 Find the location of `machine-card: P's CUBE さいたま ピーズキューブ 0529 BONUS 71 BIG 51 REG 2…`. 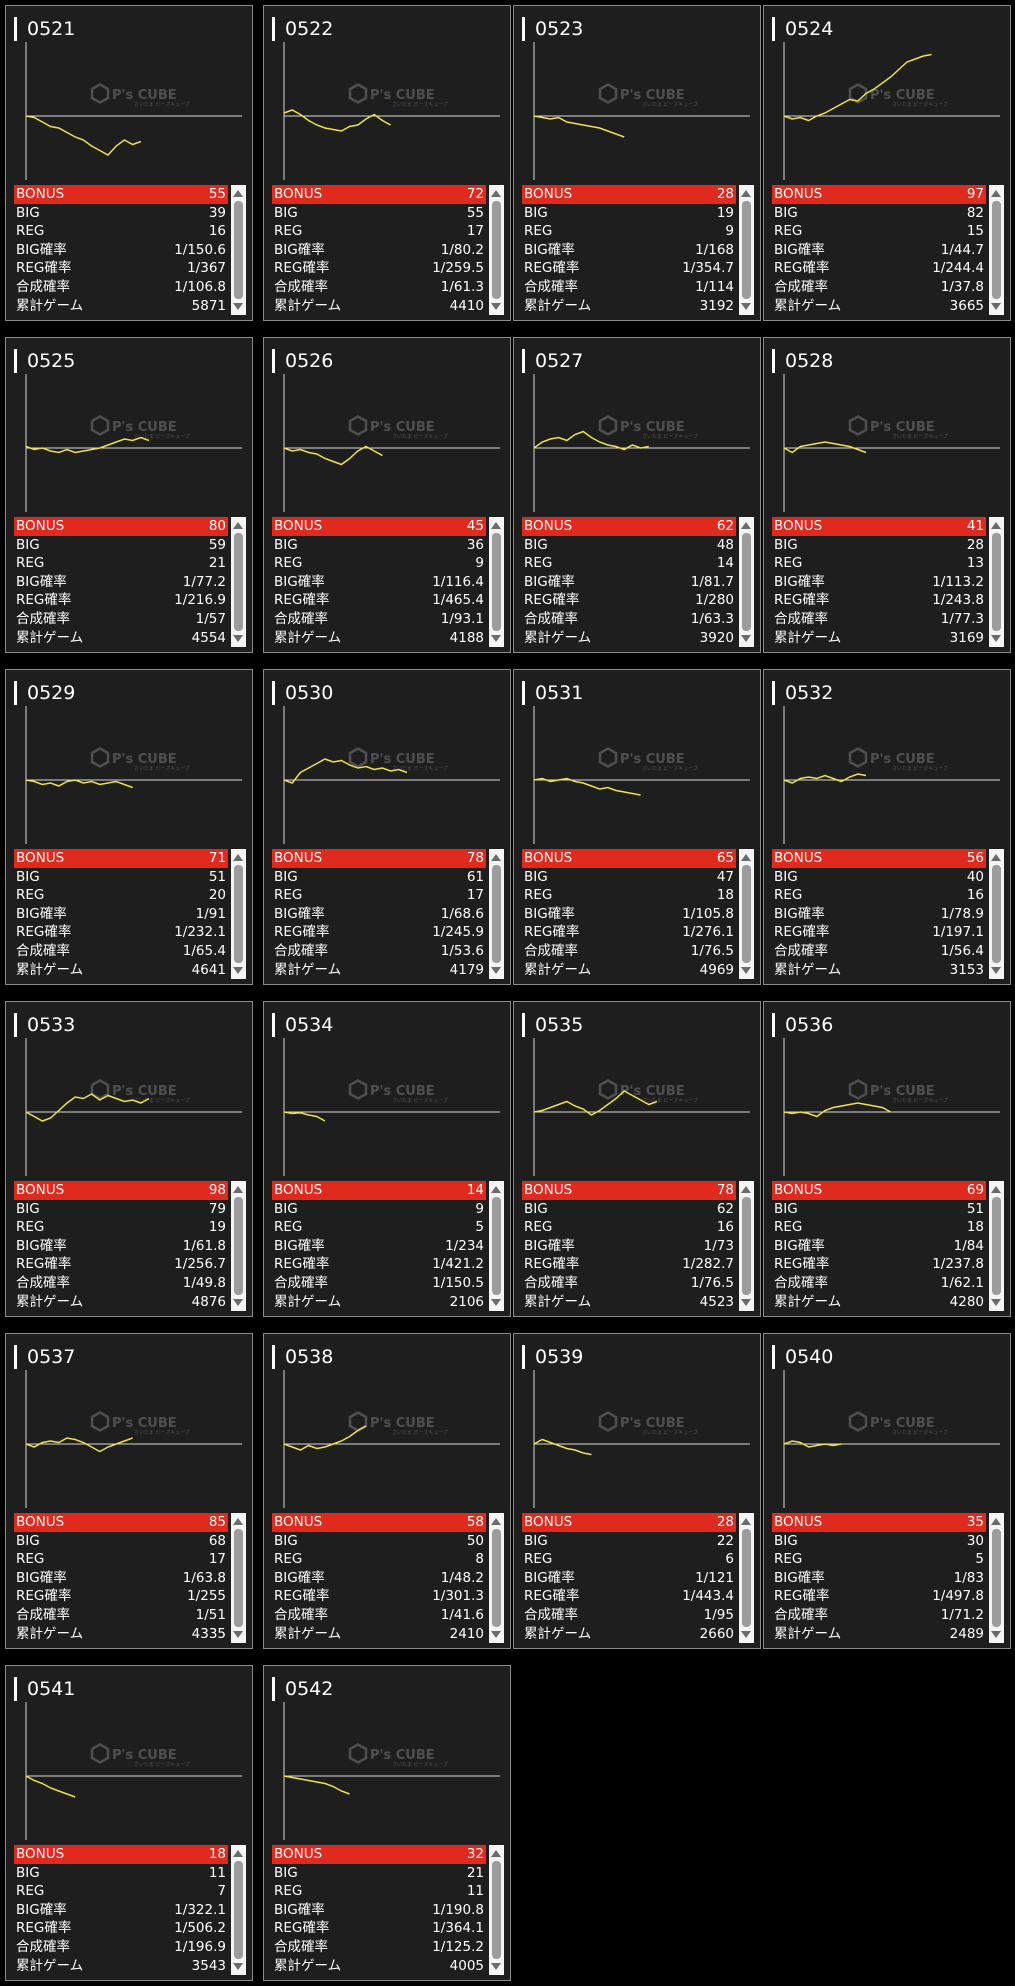

machine-card: P's CUBE さいたま ピーズキューブ 0529 BONUS 71 BIG 51 REG 2… is located at coordinates (129, 827).